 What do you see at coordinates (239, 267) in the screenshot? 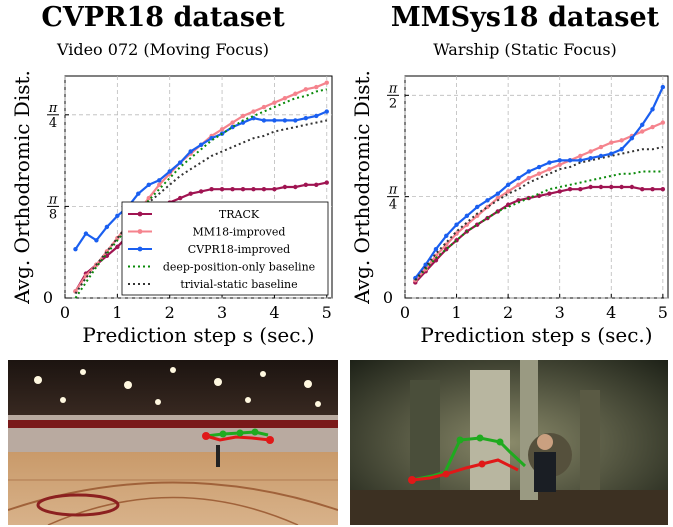
I see `legend-label: deep-position-only baseline` at bounding box center [239, 267].